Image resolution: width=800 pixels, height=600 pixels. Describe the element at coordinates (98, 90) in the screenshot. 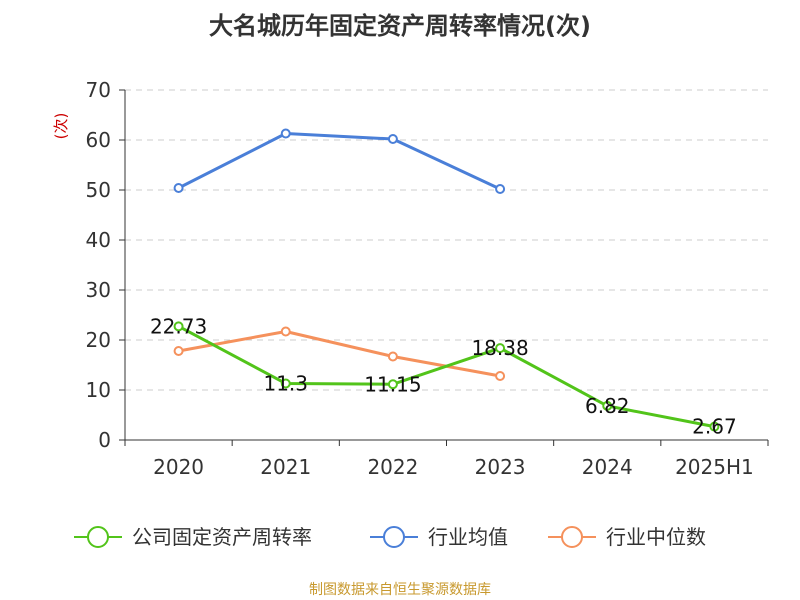

I see `y-tick-label: 70` at that location.